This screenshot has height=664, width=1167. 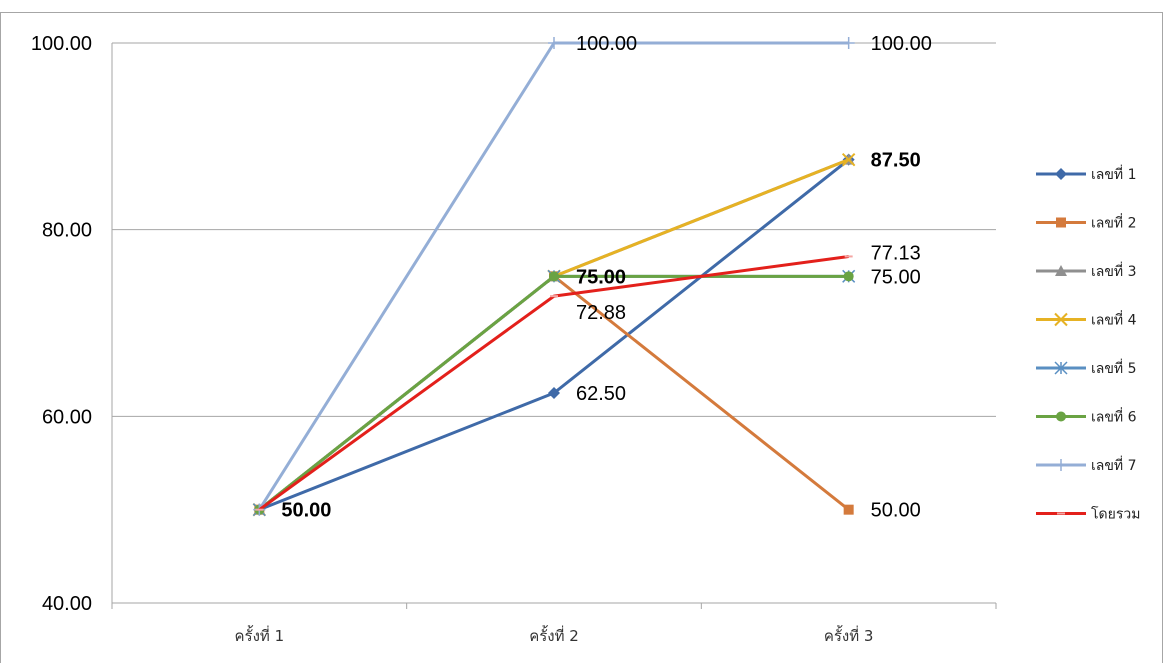 I want to click on data-label: 62.50, so click(x=601, y=394).